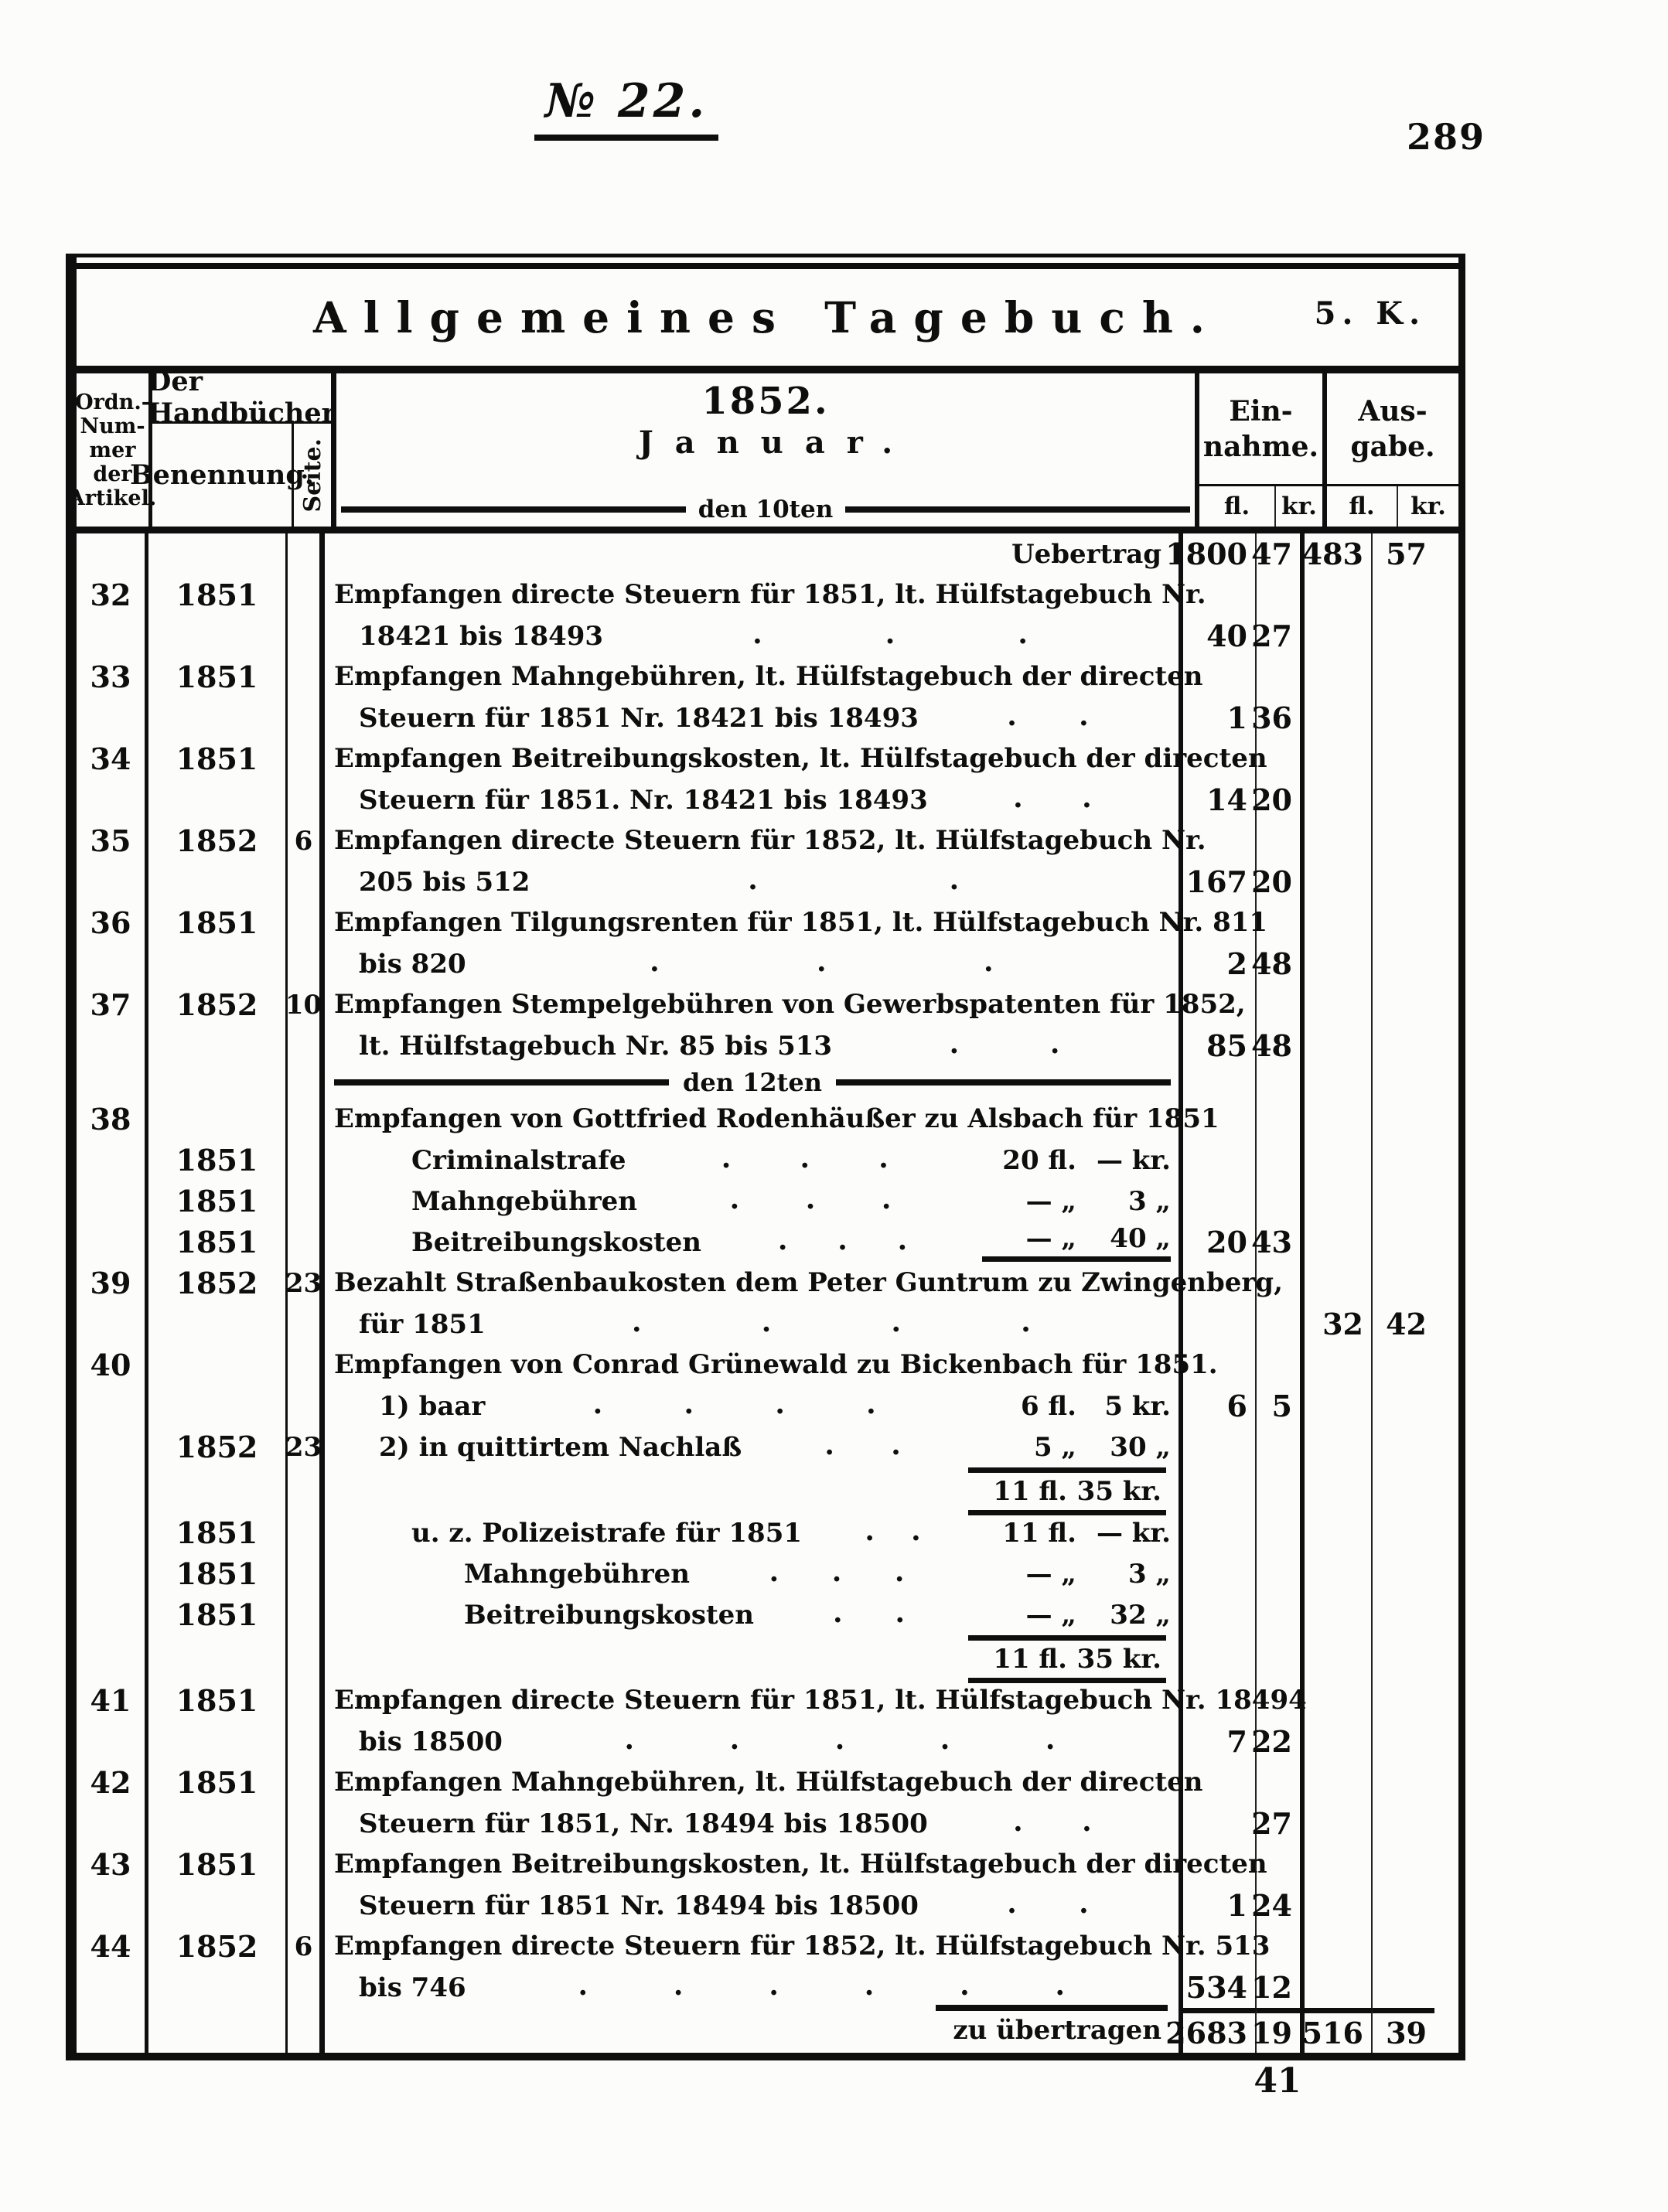  What do you see at coordinates (767, 1659) in the screenshot?
I see `subtotal-row: 11 fl. 35 kr.` at bounding box center [767, 1659].